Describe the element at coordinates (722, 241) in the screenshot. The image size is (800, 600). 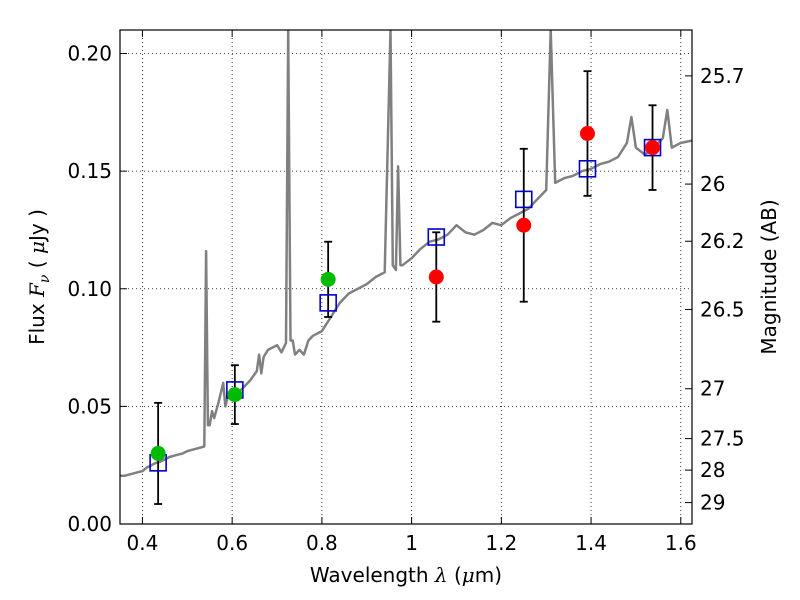
I see `y2-tick-label: 26.2` at that location.